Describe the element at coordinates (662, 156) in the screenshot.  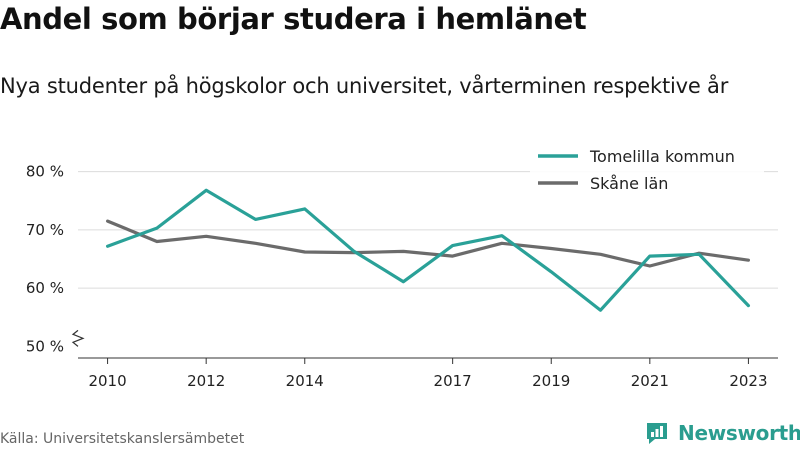
I see `legend-label: Tomelilla kommun` at that location.